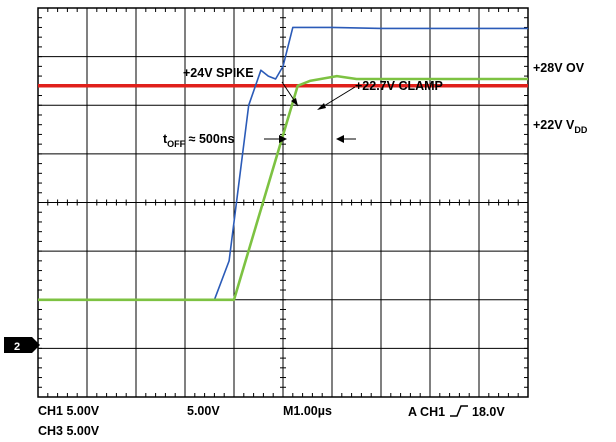  Describe the element at coordinates (488, 412) in the screenshot. I see `trigger-level: 18.0V` at that location.